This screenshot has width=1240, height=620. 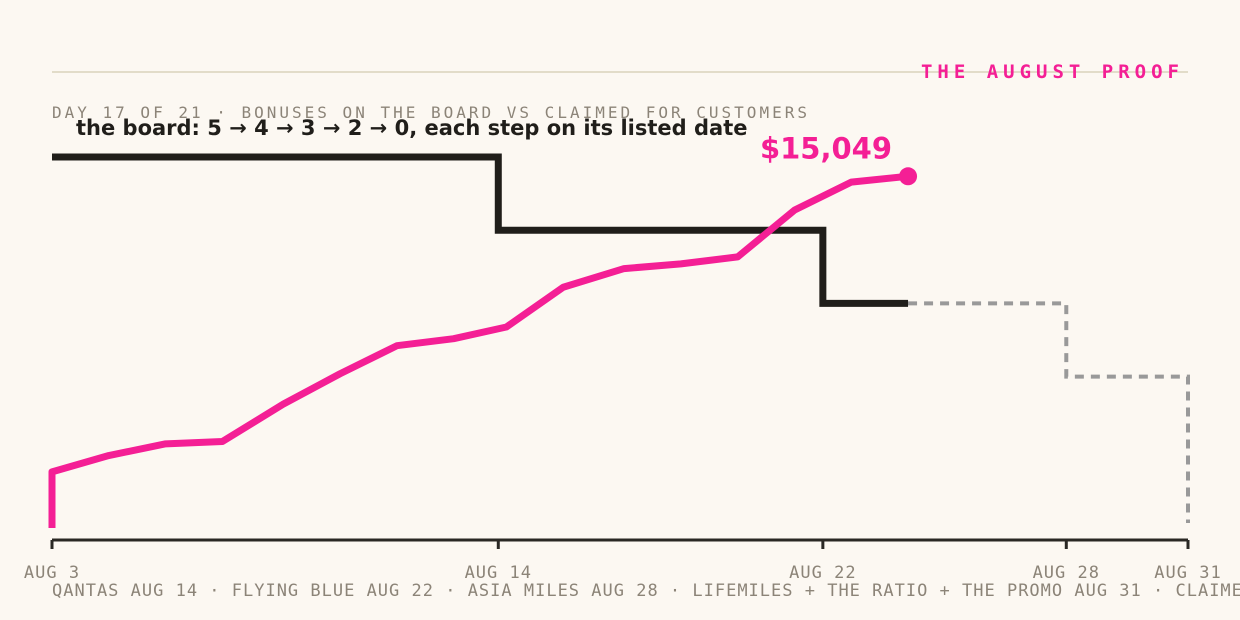 What do you see at coordinates (1052, 72) in the screenshot?
I see `chart-title: THE AUGUST PROOF` at bounding box center [1052, 72].